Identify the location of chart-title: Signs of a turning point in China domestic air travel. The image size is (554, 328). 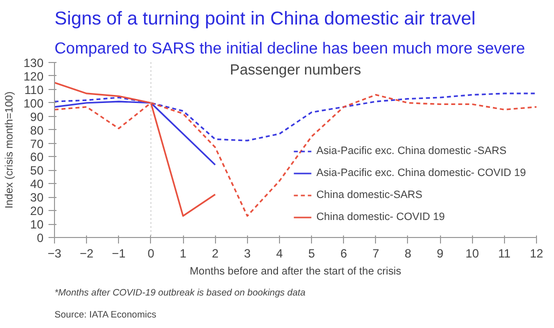
(265, 18).